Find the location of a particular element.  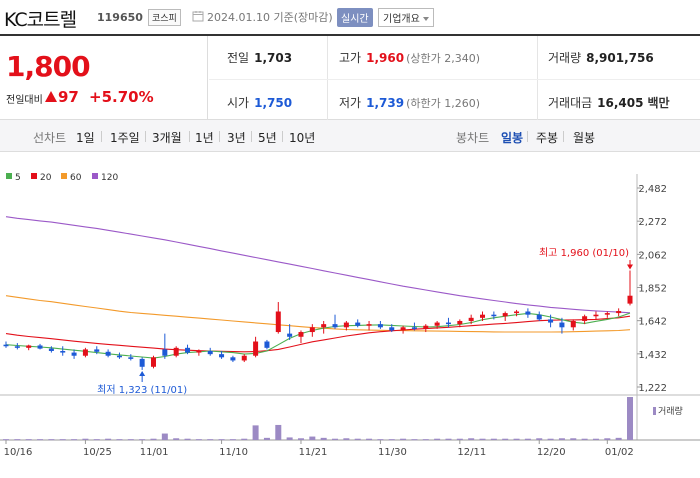

candle-chart-label: 봉차트 is located at coordinates (473, 138).